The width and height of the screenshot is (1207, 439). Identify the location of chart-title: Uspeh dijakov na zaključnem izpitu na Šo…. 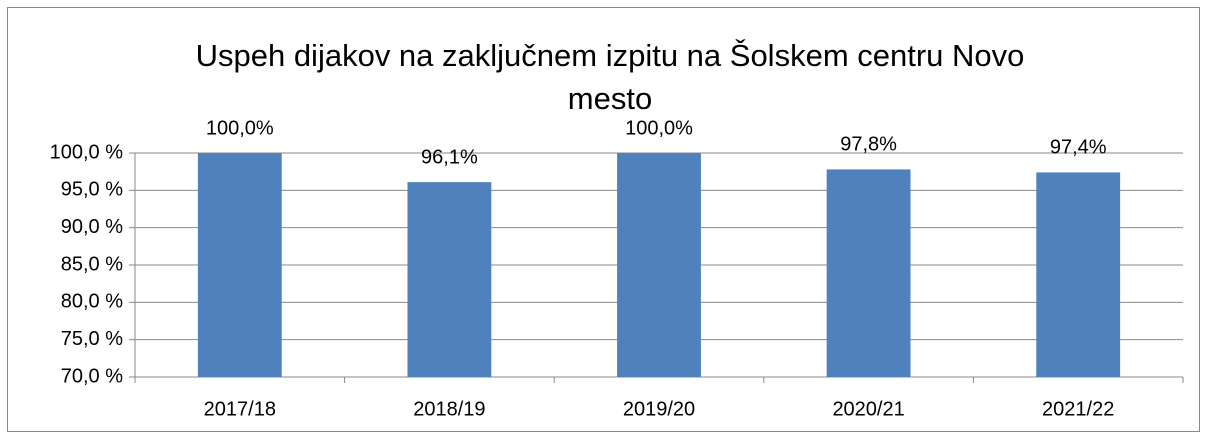
(610, 77).